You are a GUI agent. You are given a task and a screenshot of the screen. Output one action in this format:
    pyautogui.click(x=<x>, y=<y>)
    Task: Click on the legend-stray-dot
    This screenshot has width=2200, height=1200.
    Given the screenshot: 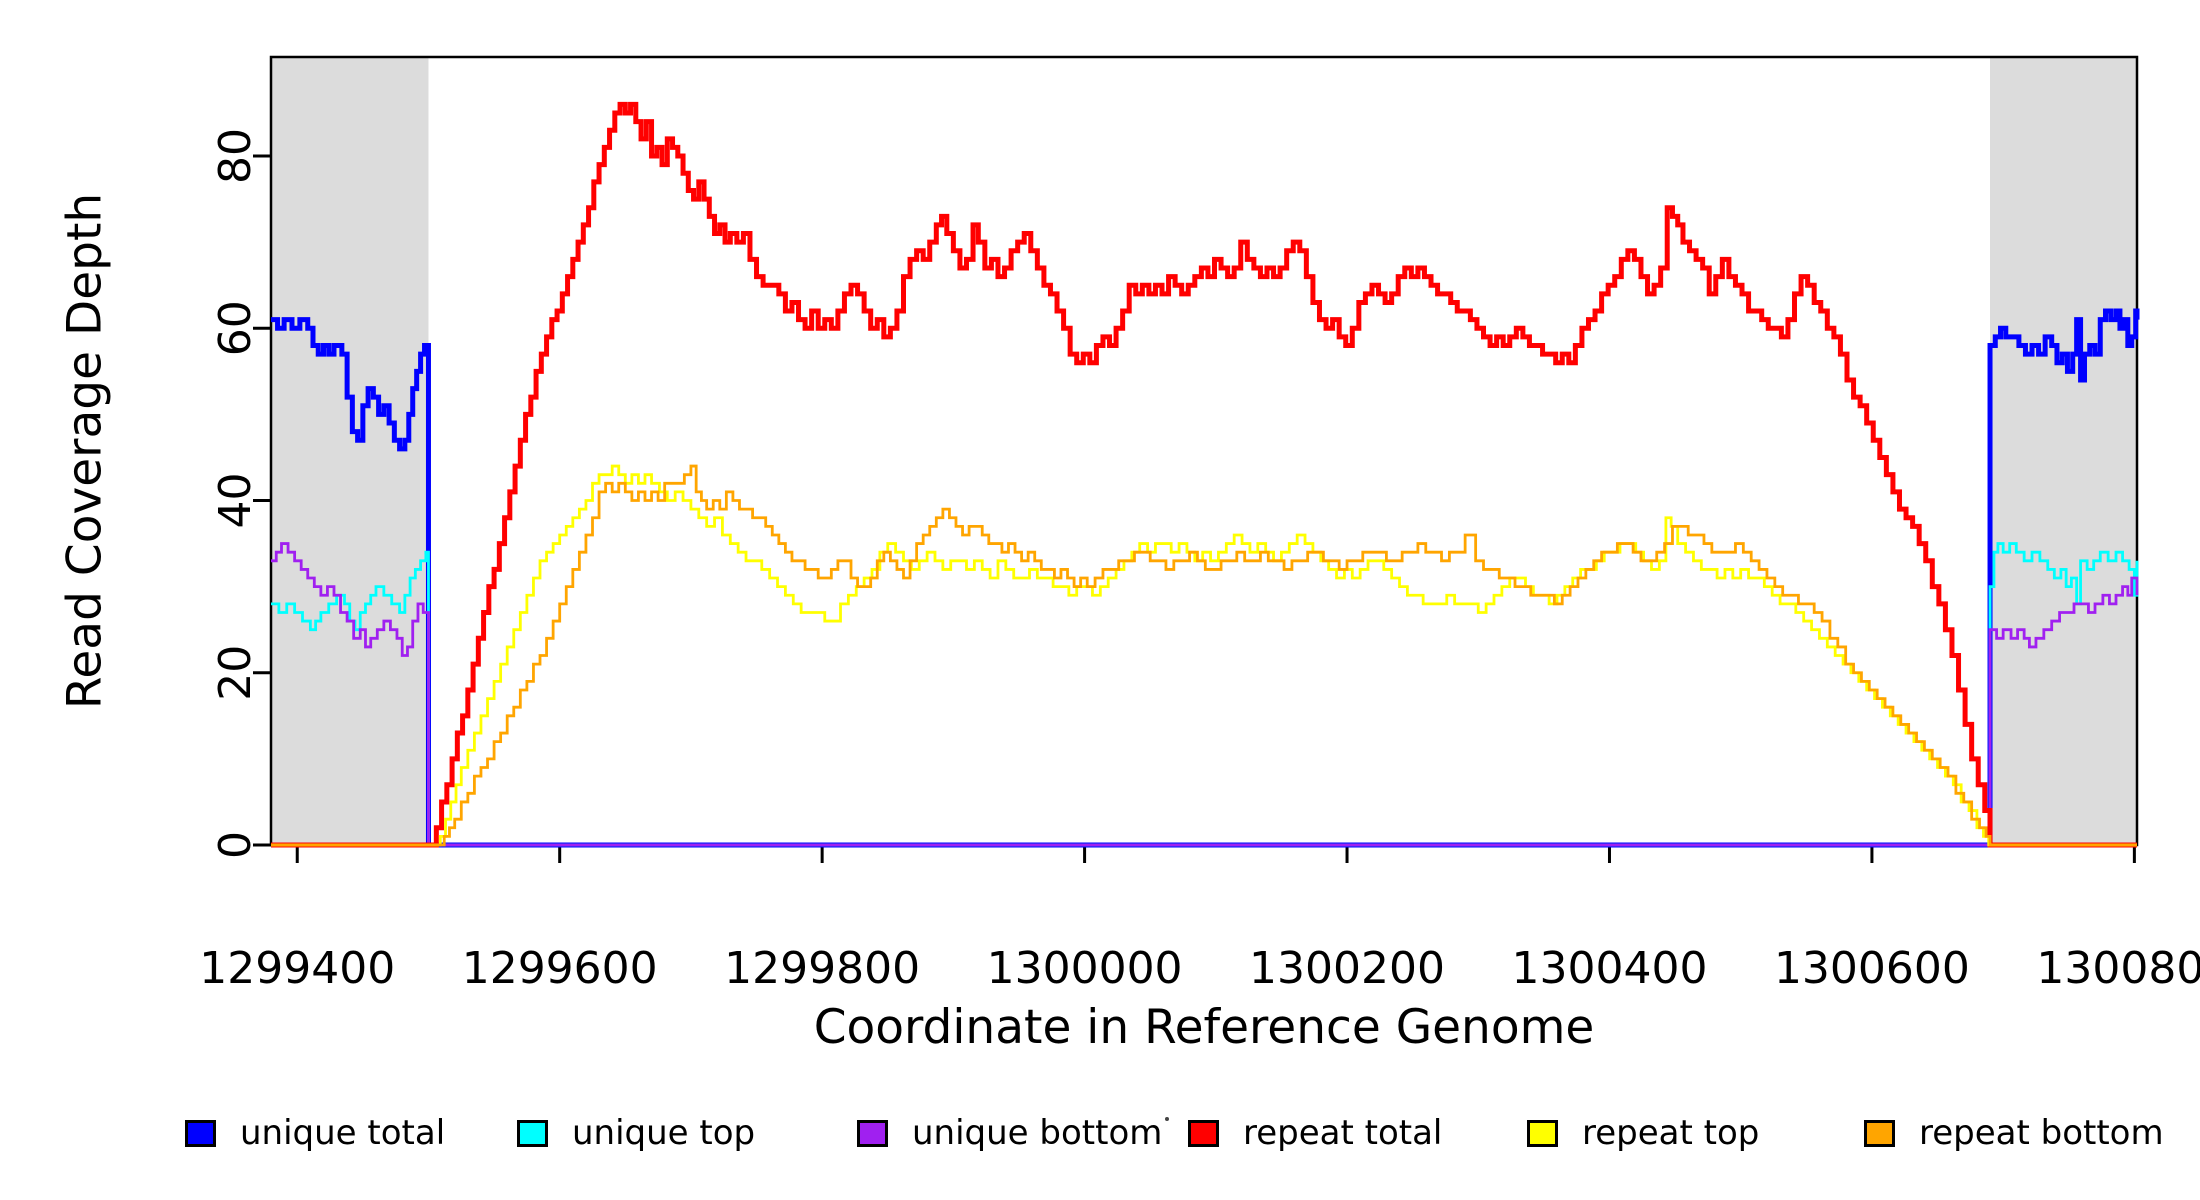 What is the action you would take?
    pyautogui.click(x=1167, y=1119)
    